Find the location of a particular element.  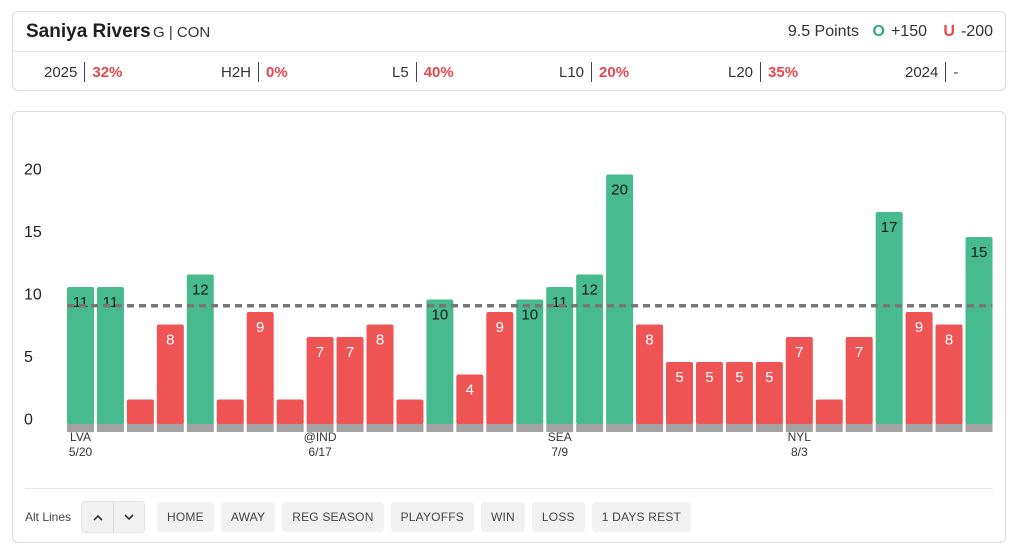

x-tick-opponent: LVA is located at coordinates (80, 437).